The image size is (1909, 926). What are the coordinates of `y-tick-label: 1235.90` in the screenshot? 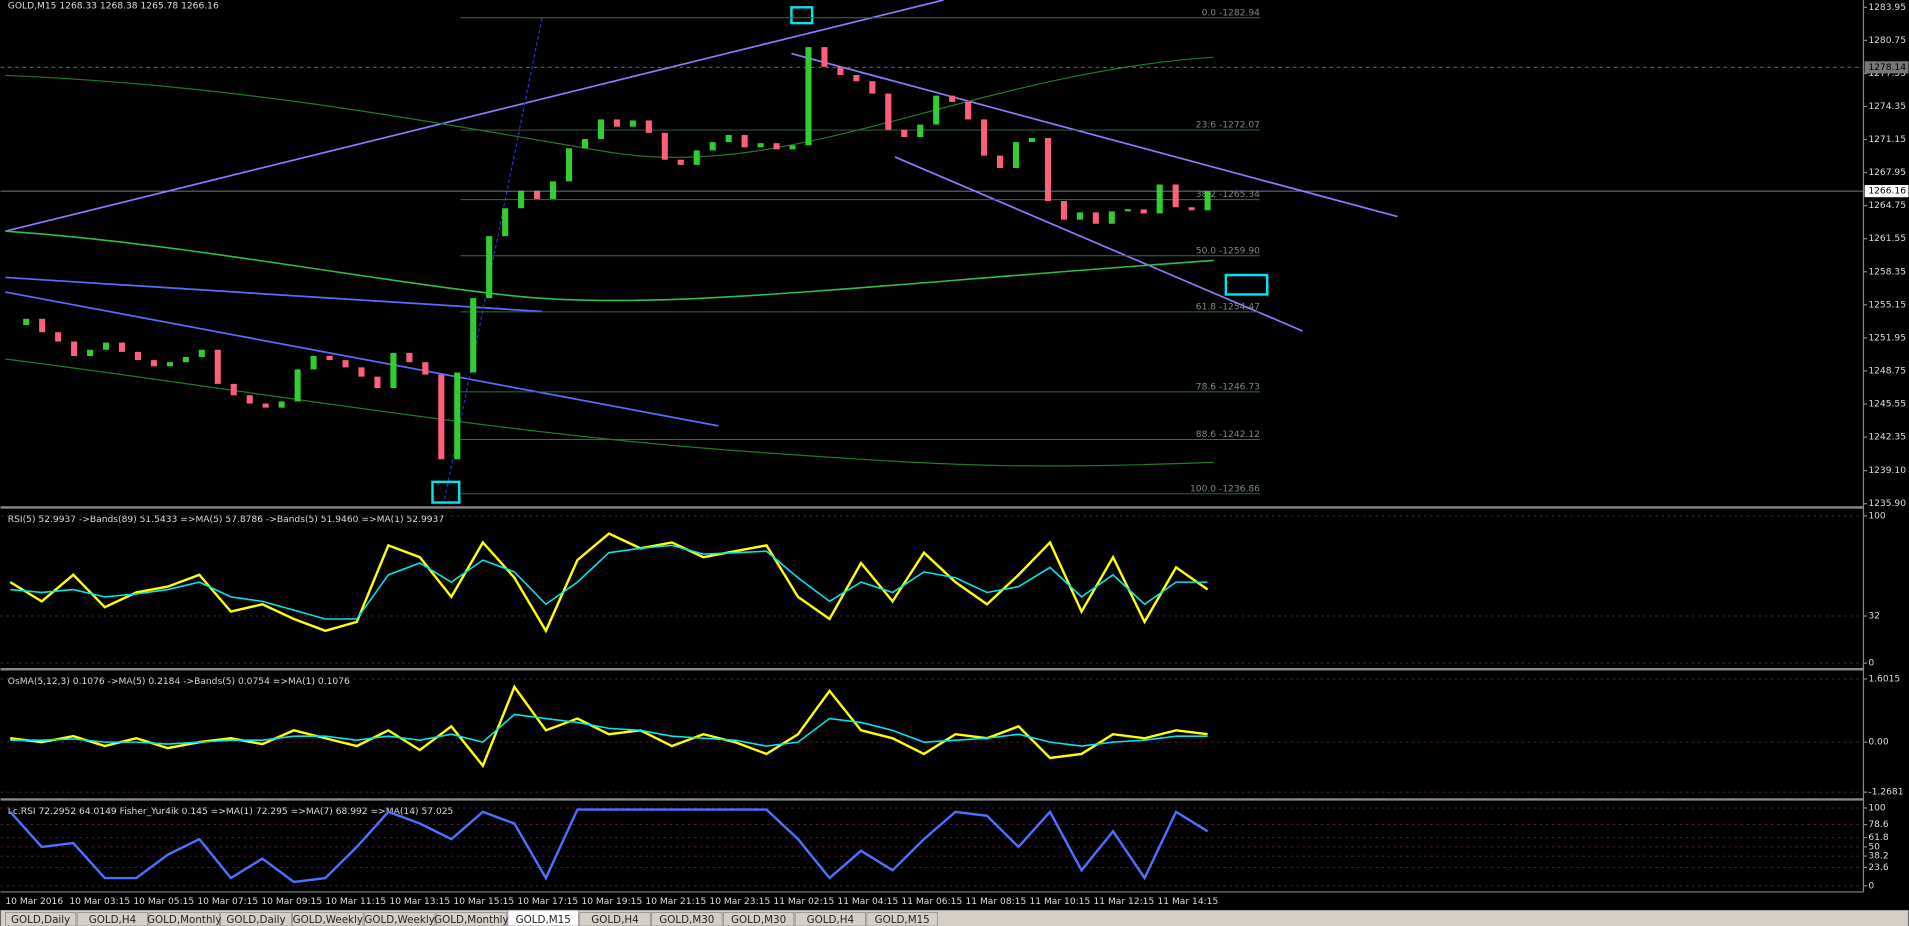 It's located at (1887, 504).